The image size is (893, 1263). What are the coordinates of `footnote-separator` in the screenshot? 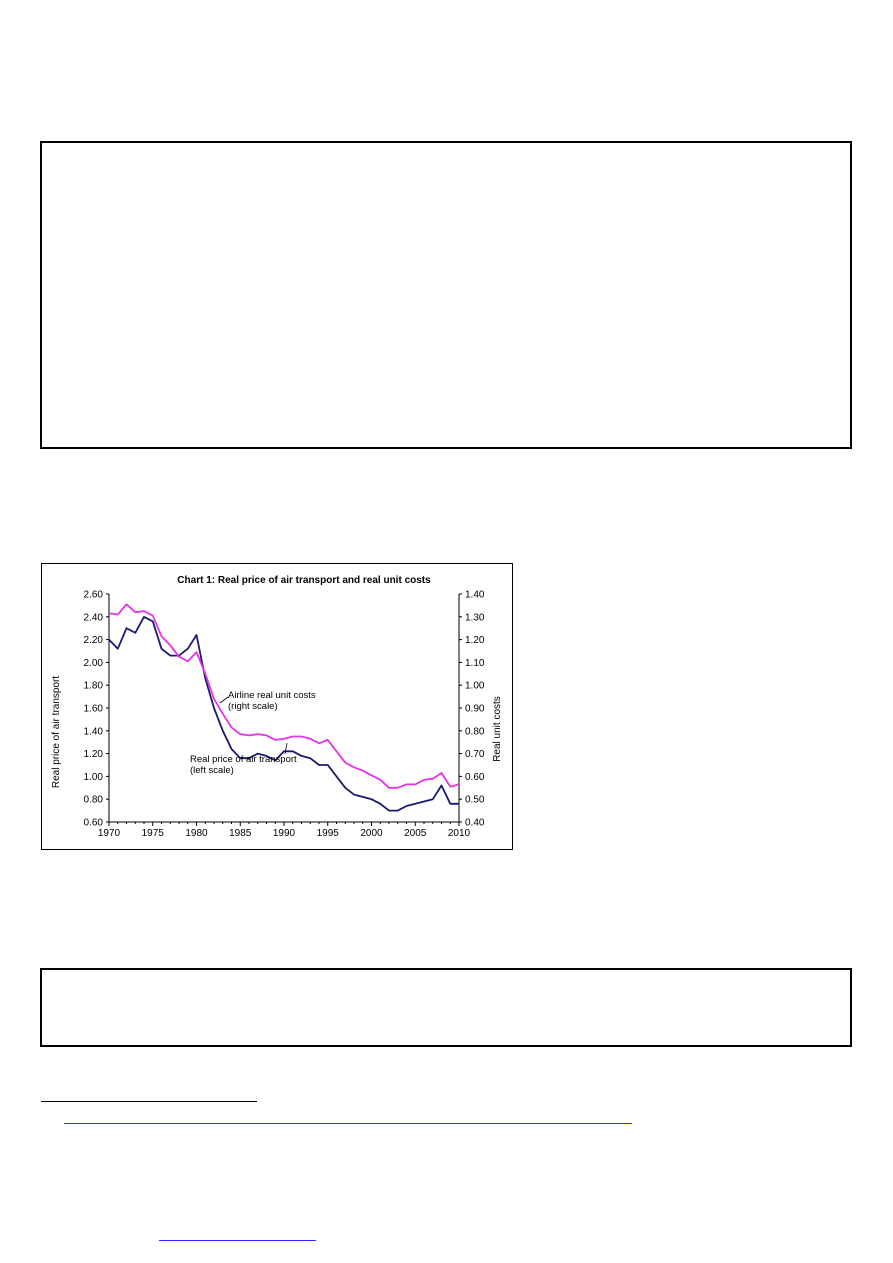 It's located at (149, 1101).